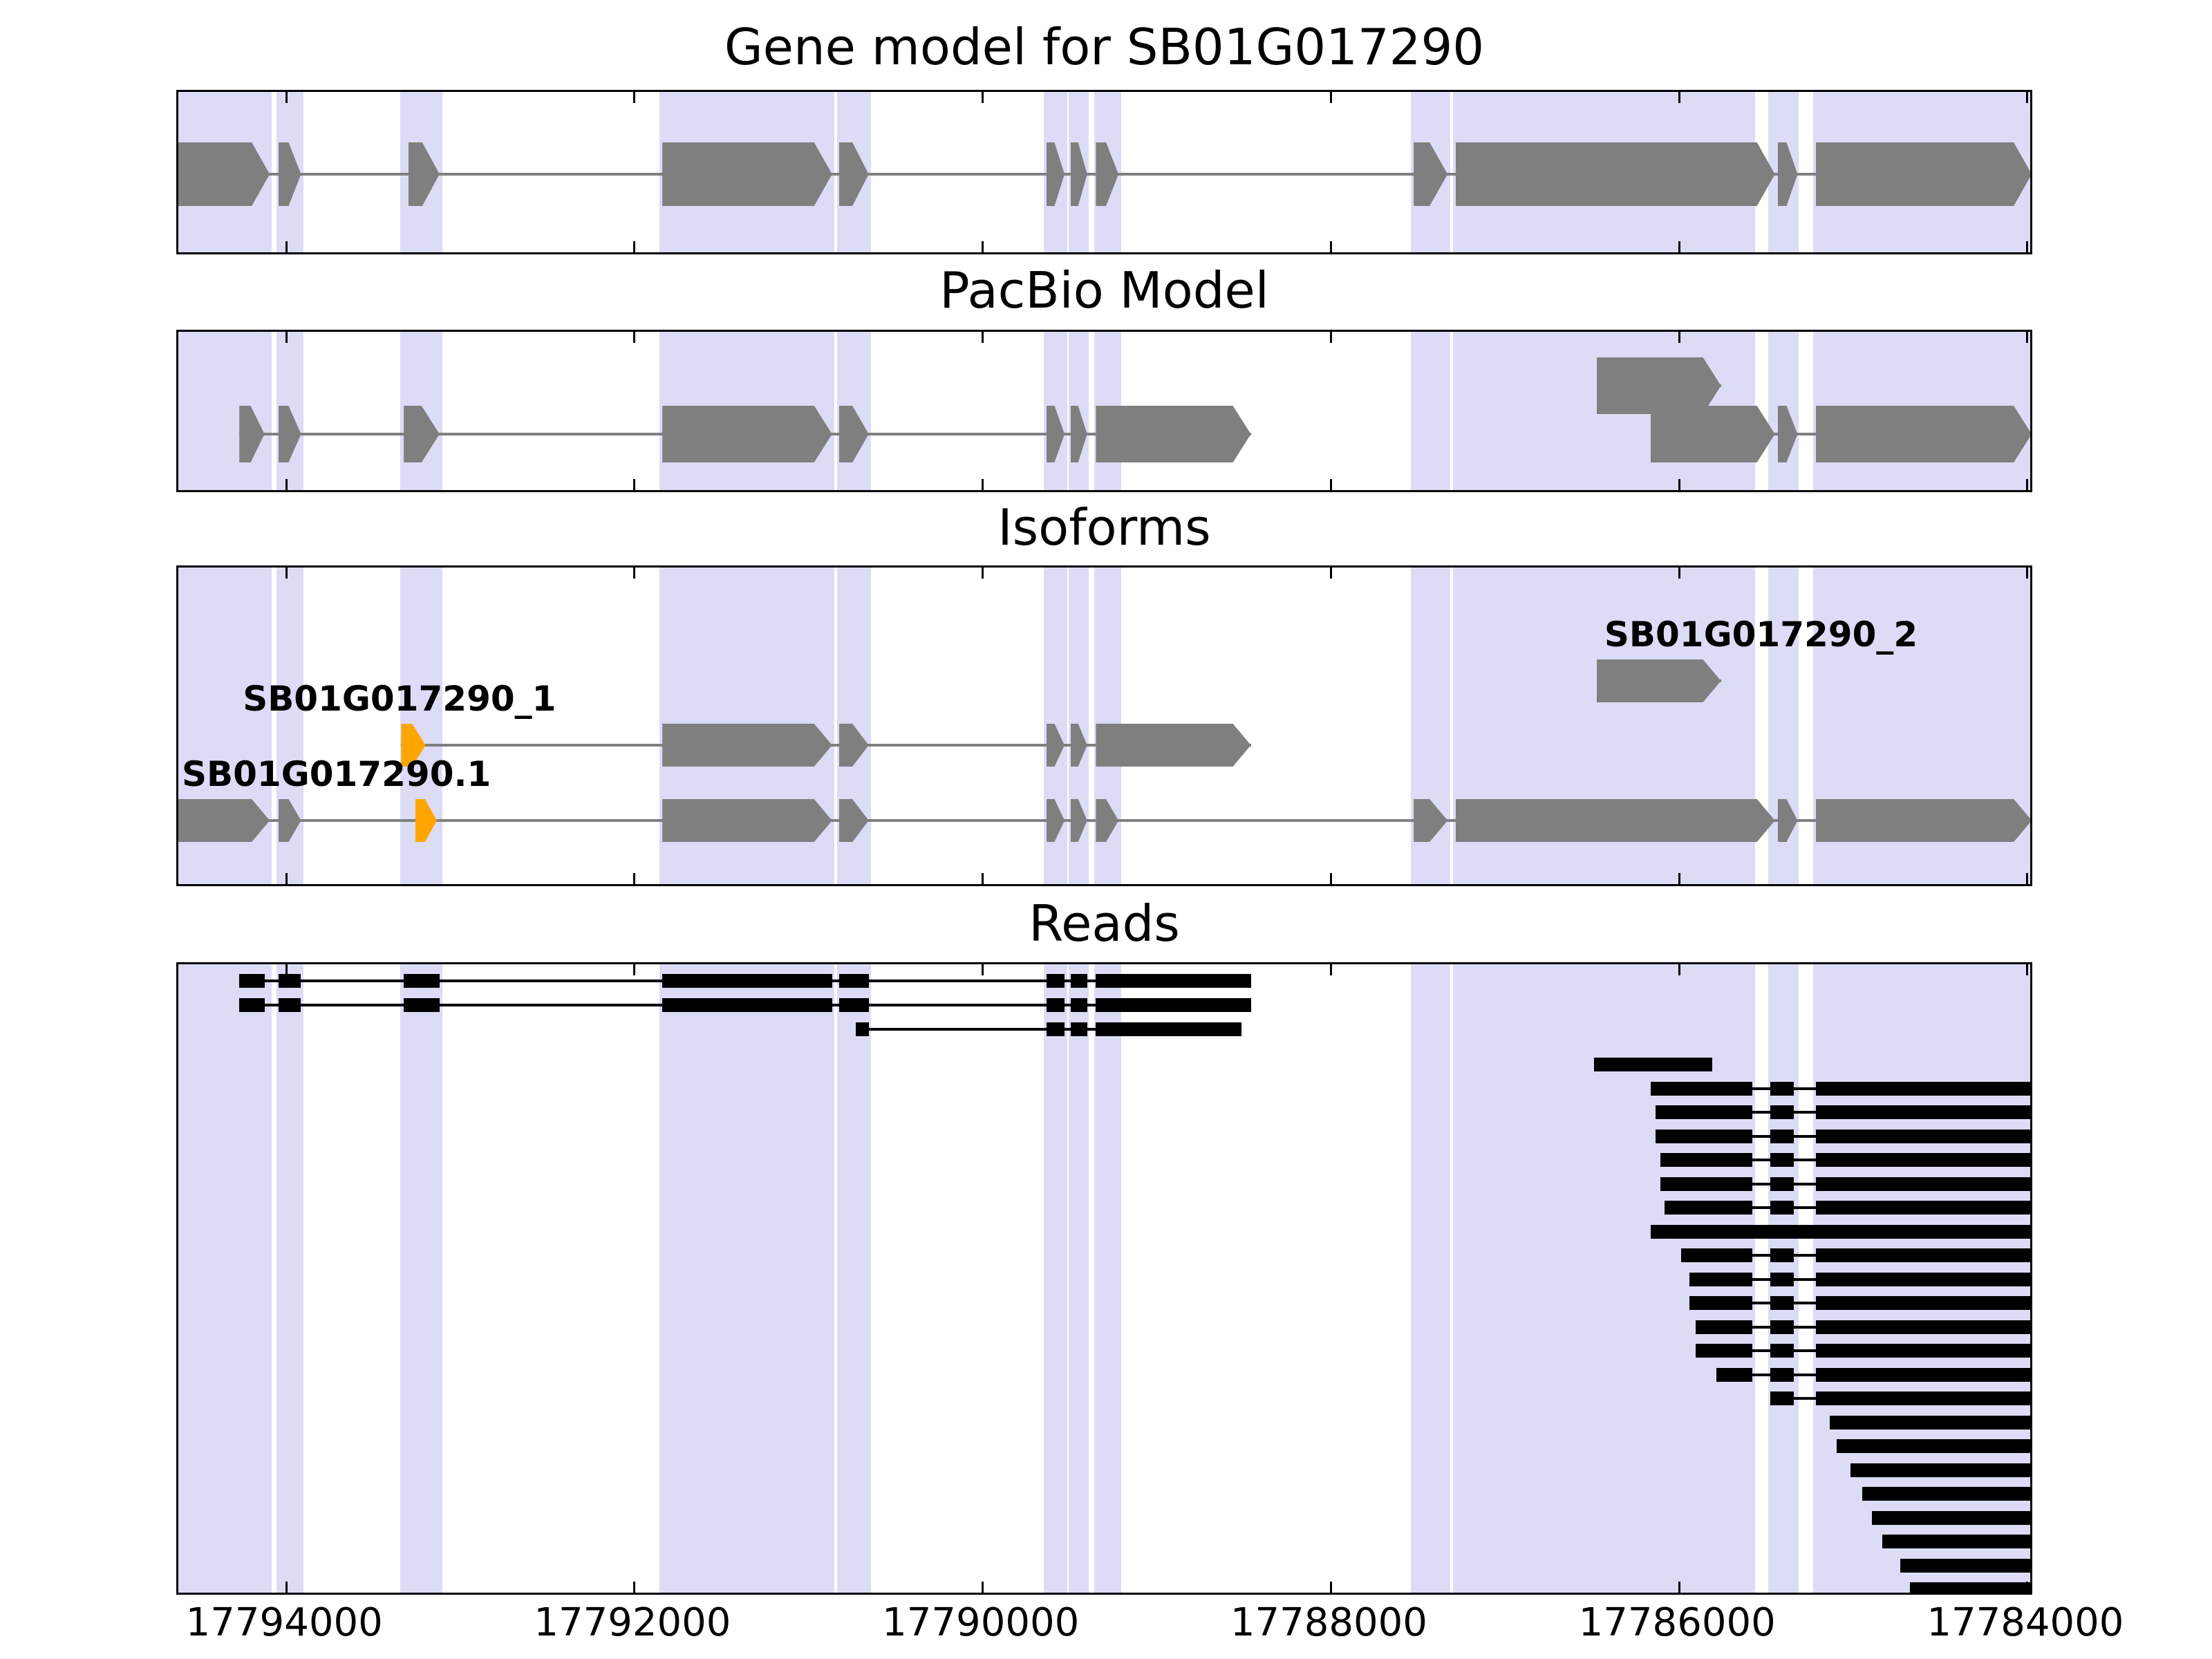 The height and width of the screenshot is (1659, 2212). I want to click on isoform-label: SB01G017290_2, so click(1761, 635).